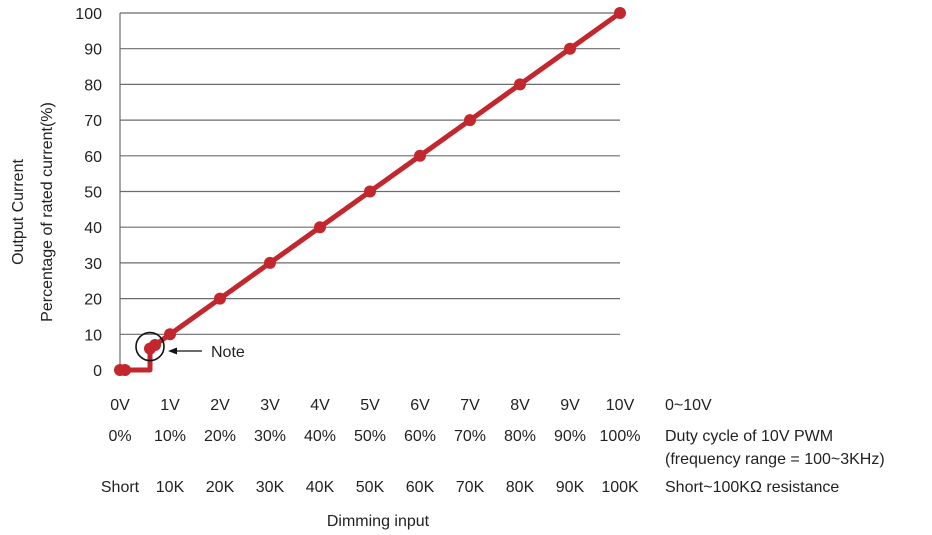 The height and width of the screenshot is (535, 932). What do you see at coordinates (220, 487) in the screenshot?
I see `x-row3-label-2: 20K` at bounding box center [220, 487].